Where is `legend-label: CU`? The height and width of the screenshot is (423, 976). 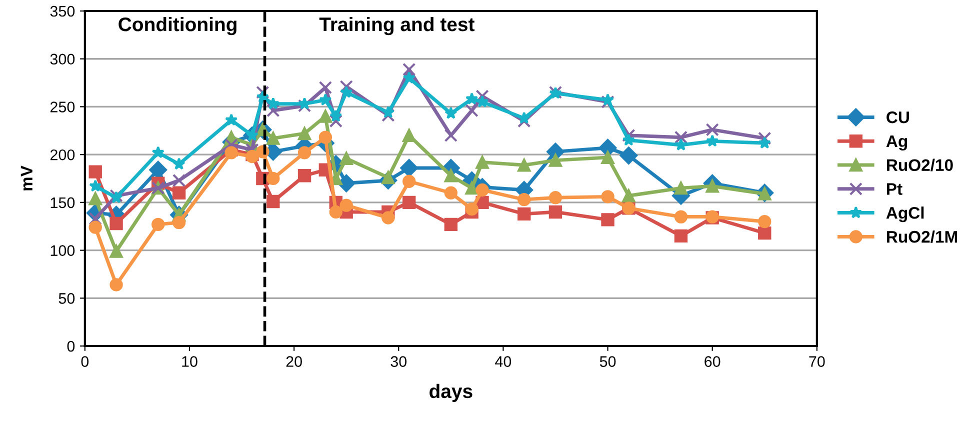 legend-label: CU is located at coordinates (897, 117).